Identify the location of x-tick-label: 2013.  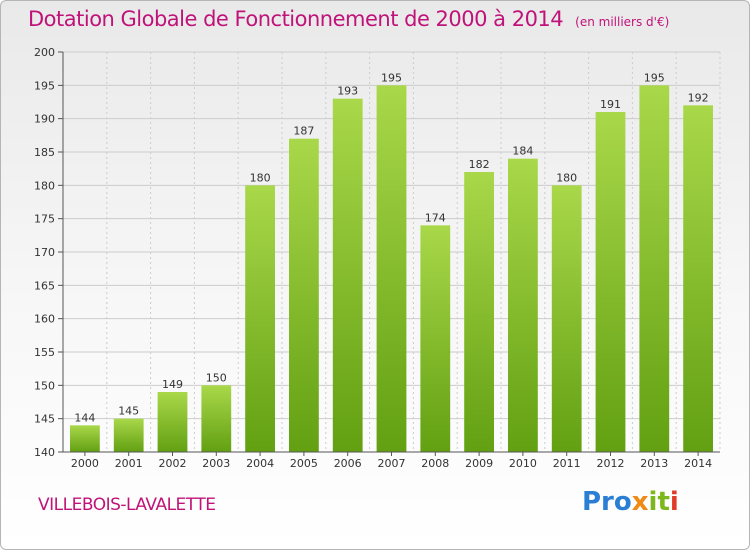
(654, 463).